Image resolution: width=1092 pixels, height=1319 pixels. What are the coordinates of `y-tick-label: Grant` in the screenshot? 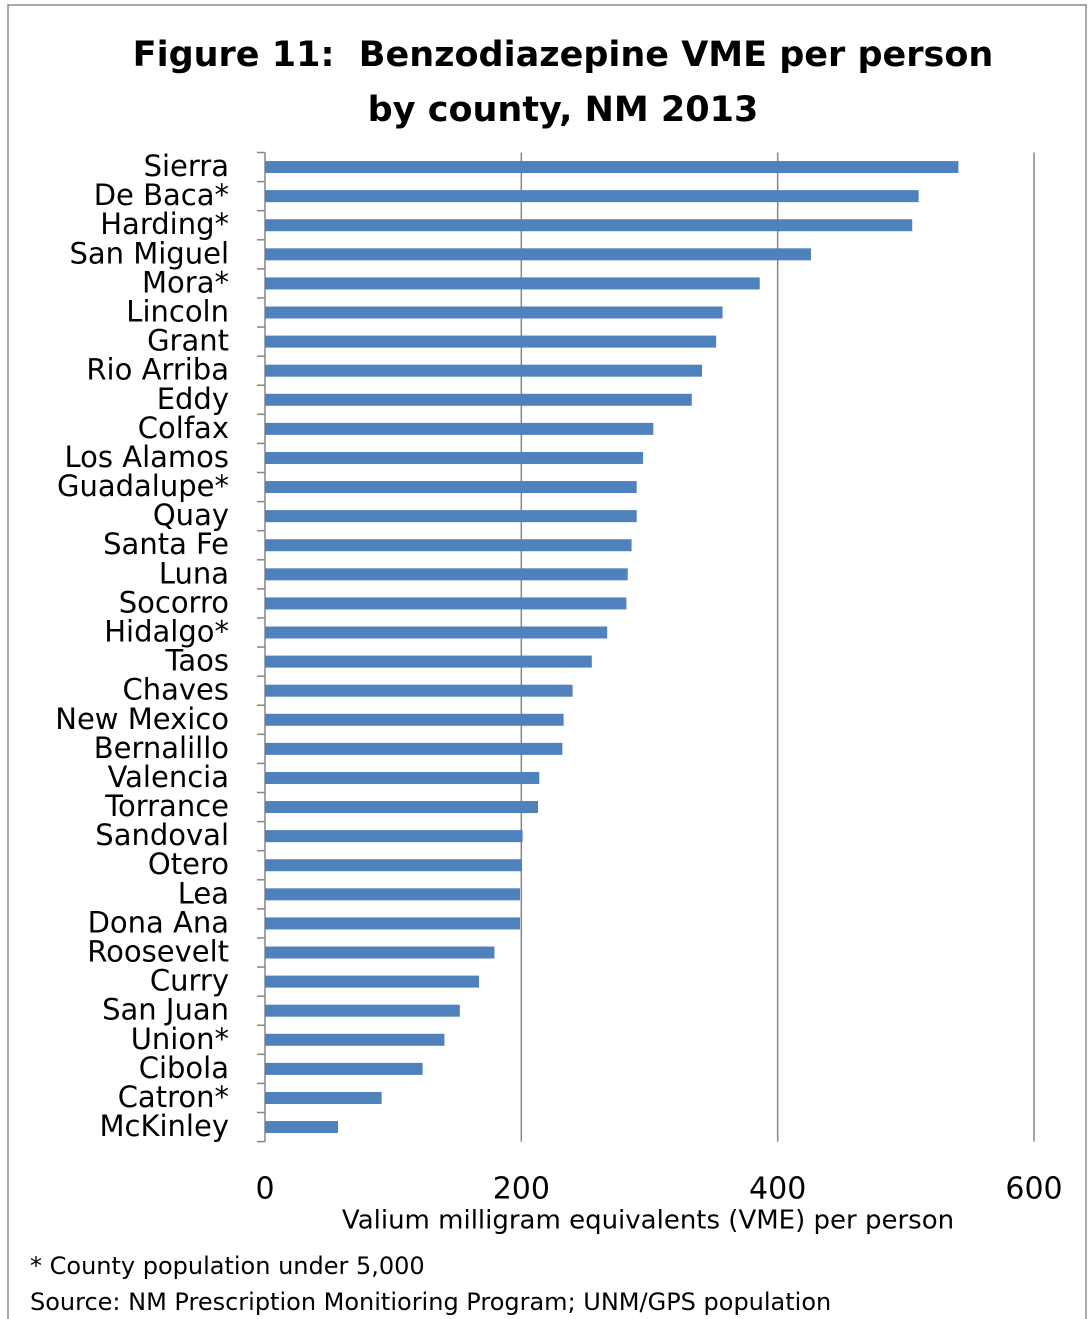 It's located at (188, 341).